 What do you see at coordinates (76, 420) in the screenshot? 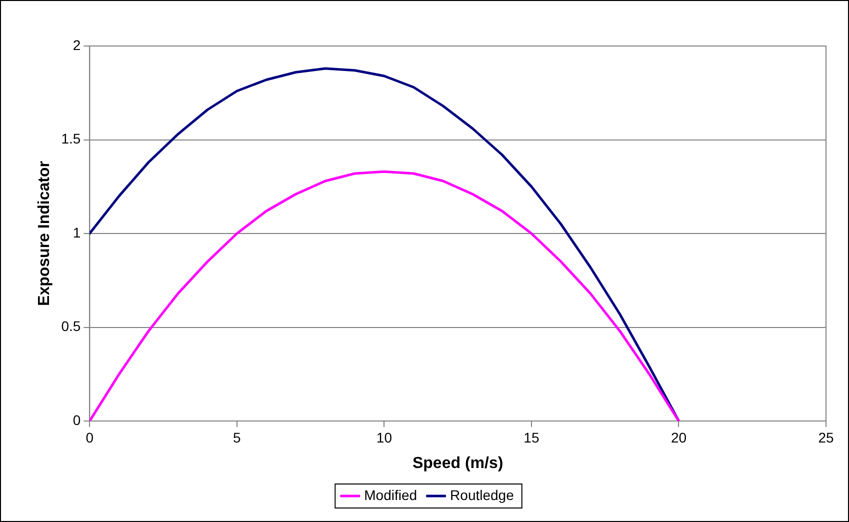
I see `y-tick-label: 0` at bounding box center [76, 420].